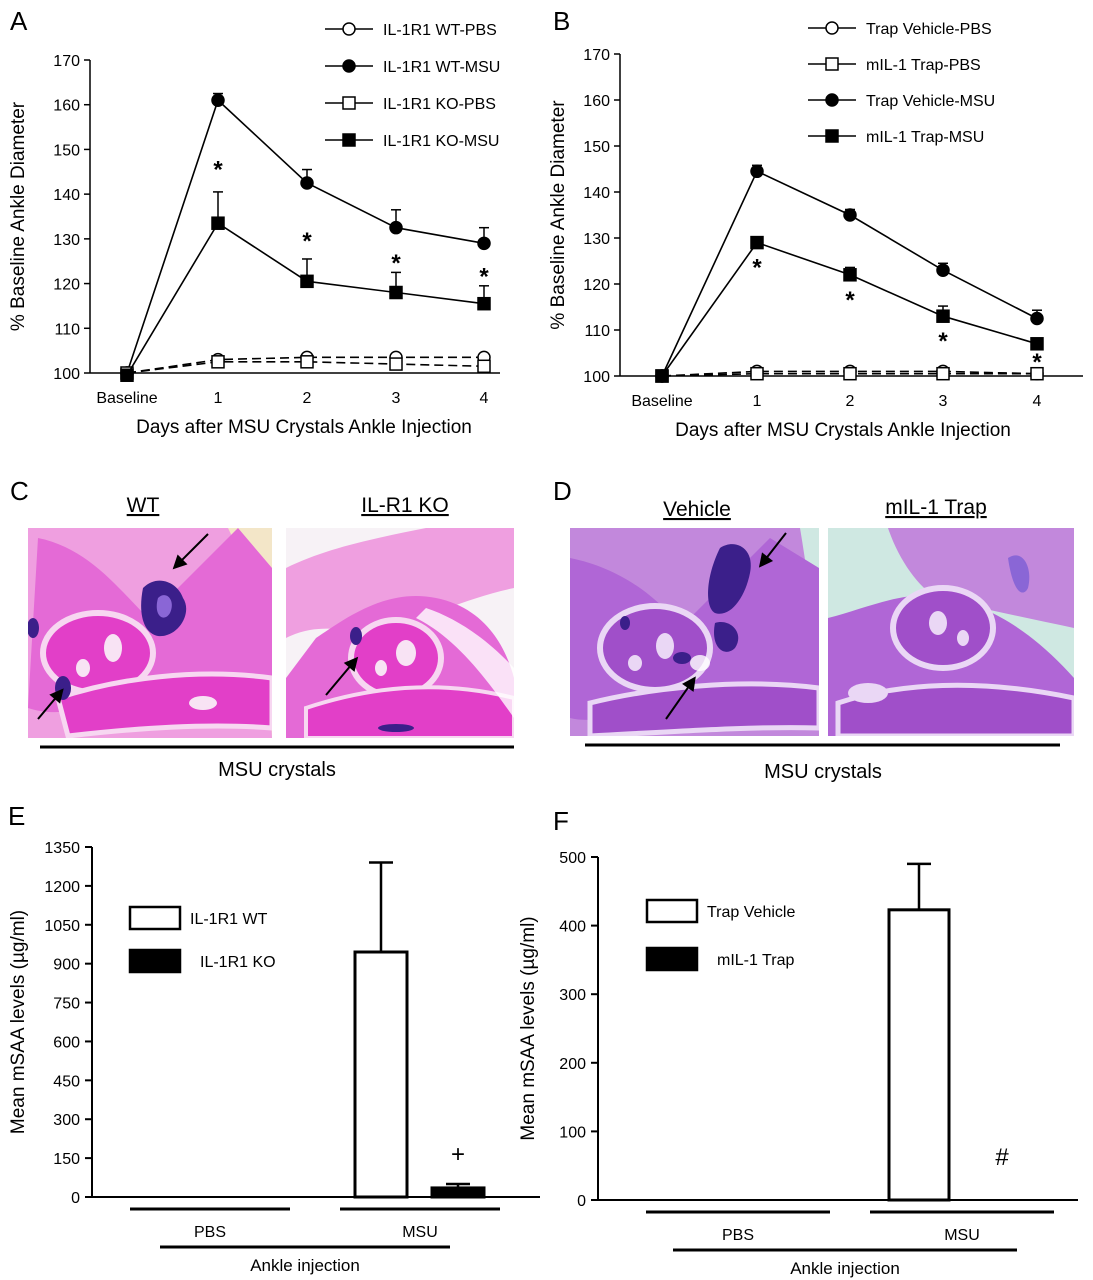 The height and width of the screenshot is (1280, 1093). Describe the element at coordinates (561, 21) in the screenshot. I see `panel-letter-b: B` at that location.